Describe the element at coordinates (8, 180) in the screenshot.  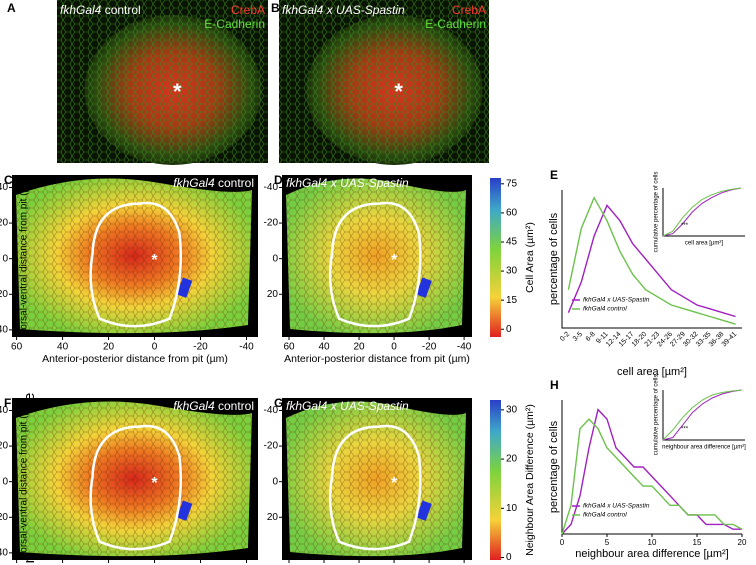
I see `panel-letter: C` at that location.